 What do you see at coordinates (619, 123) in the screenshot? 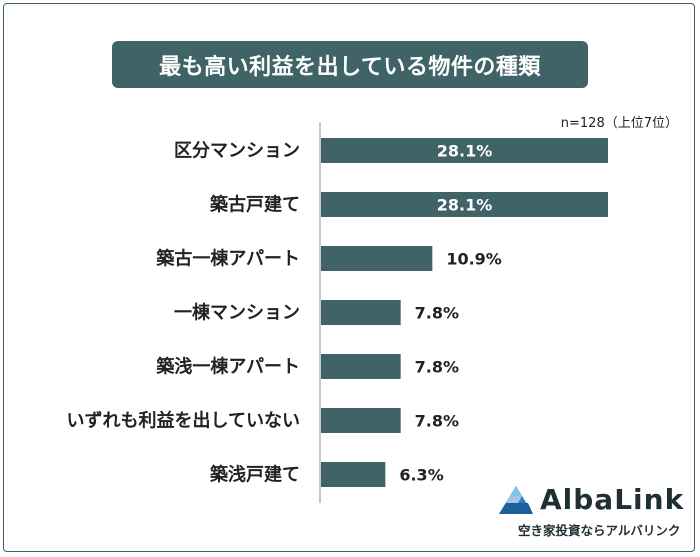
I see `sample-note: n=128（上位7位）` at bounding box center [619, 123].